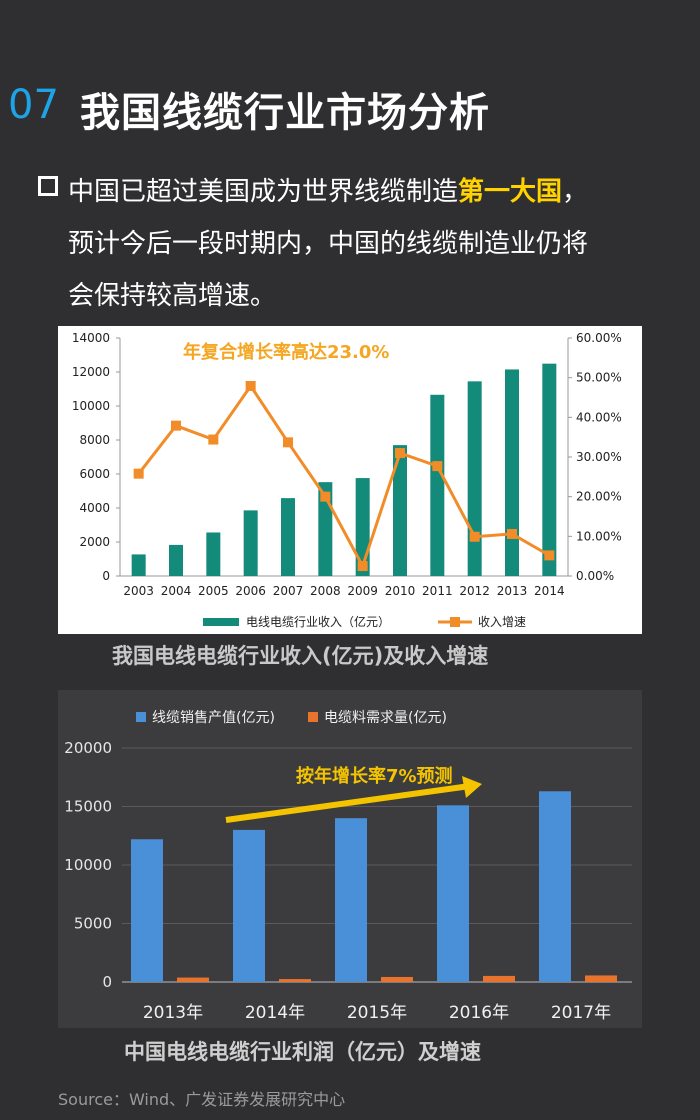 The image size is (700, 1120). What do you see at coordinates (250, 591) in the screenshot?
I see `x-tick-label: 2006` at bounding box center [250, 591].